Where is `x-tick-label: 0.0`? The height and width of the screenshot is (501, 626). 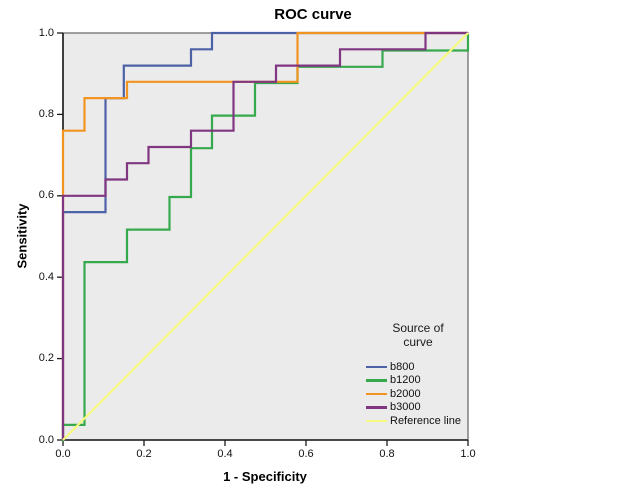 x-tick-label: 0.0 is located at coordinates (63, 454).